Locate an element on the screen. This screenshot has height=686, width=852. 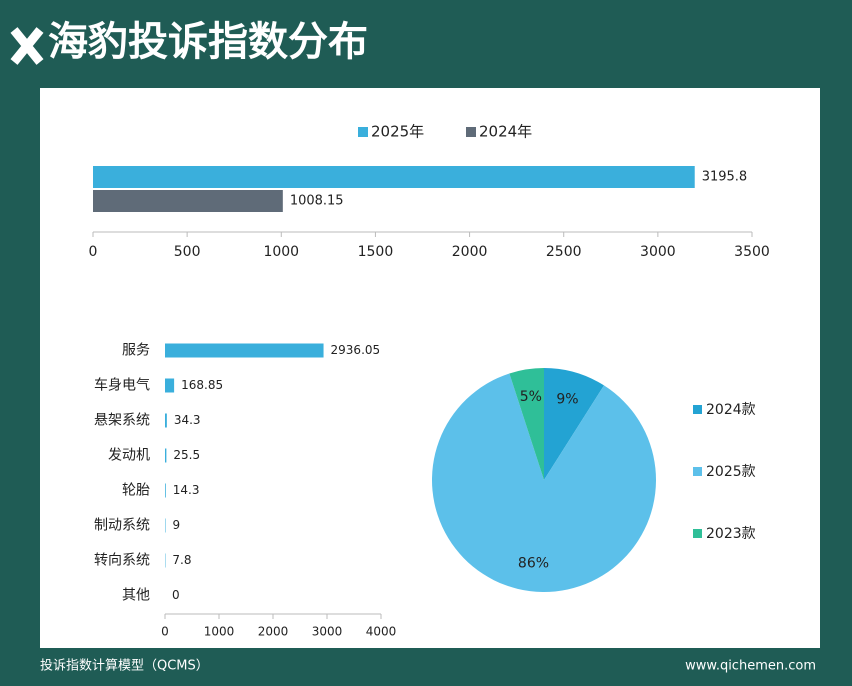
category-label: 制动系统 is located at coordinates (122, 526).